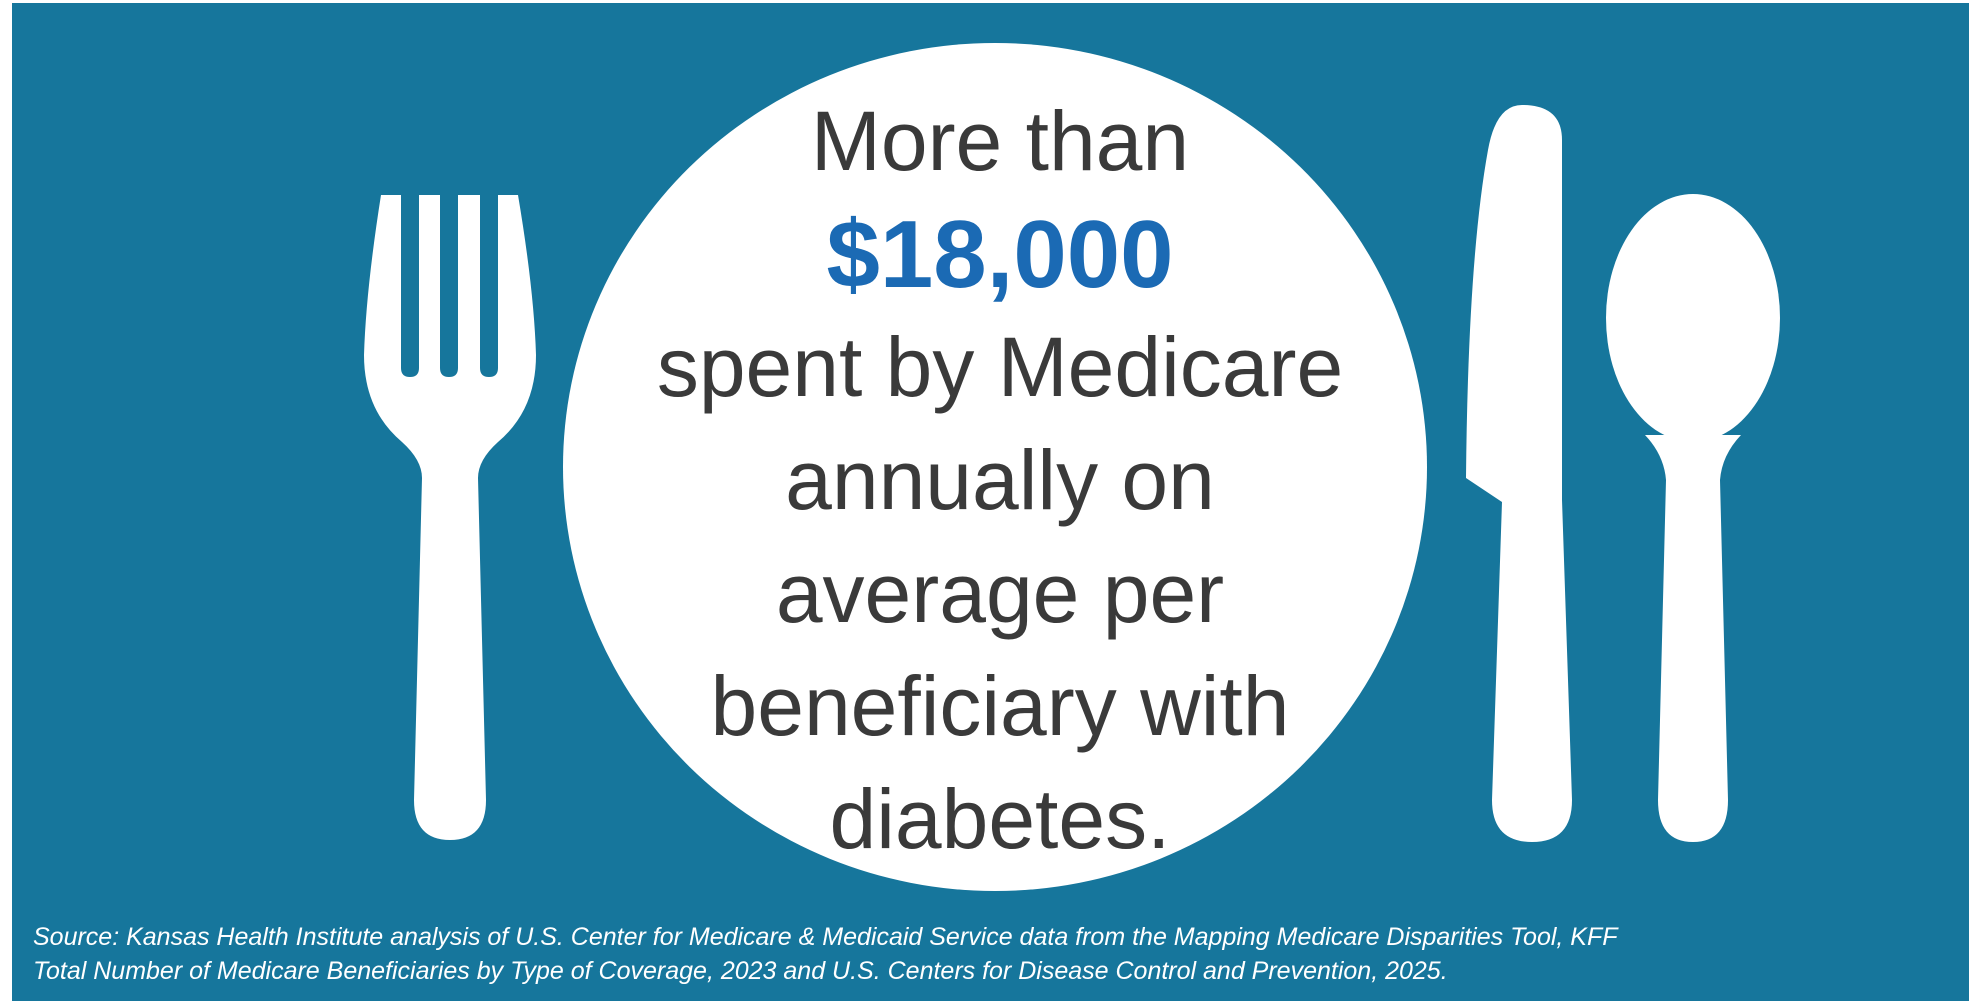 The height and width of the screenshot is (1001, 1969). What do you see at coordinates (1000, 593) in the screenshot?
I see `headline-line-5: average per` at bounding box center [1000, 593].